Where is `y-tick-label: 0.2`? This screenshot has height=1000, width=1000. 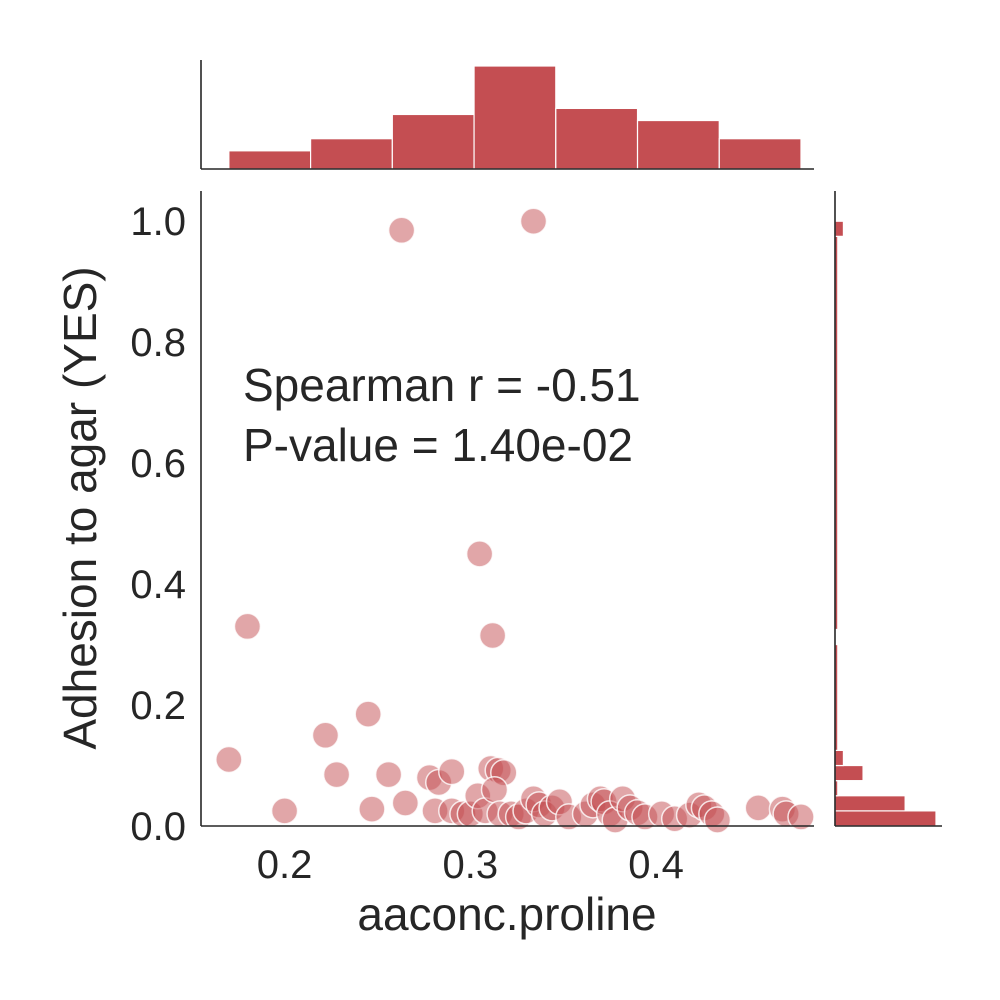
y-tick-label: 0.2 is located at coordinates (158, 706).